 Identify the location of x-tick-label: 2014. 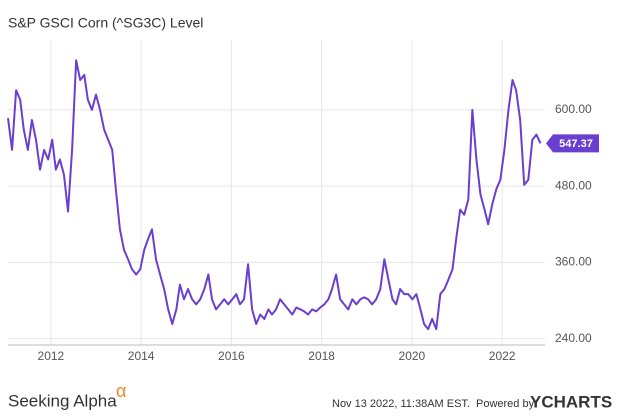
(141, 356).